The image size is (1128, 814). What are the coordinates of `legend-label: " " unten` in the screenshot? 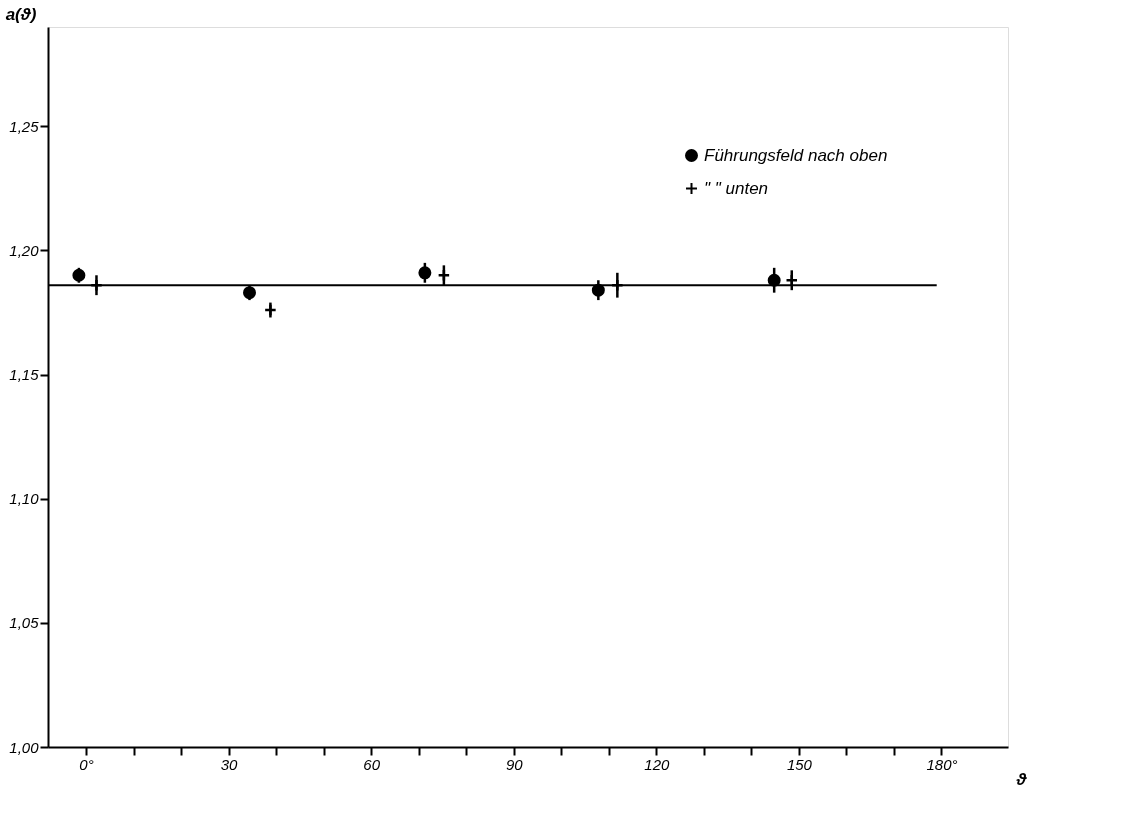 It's located at (736, 188).